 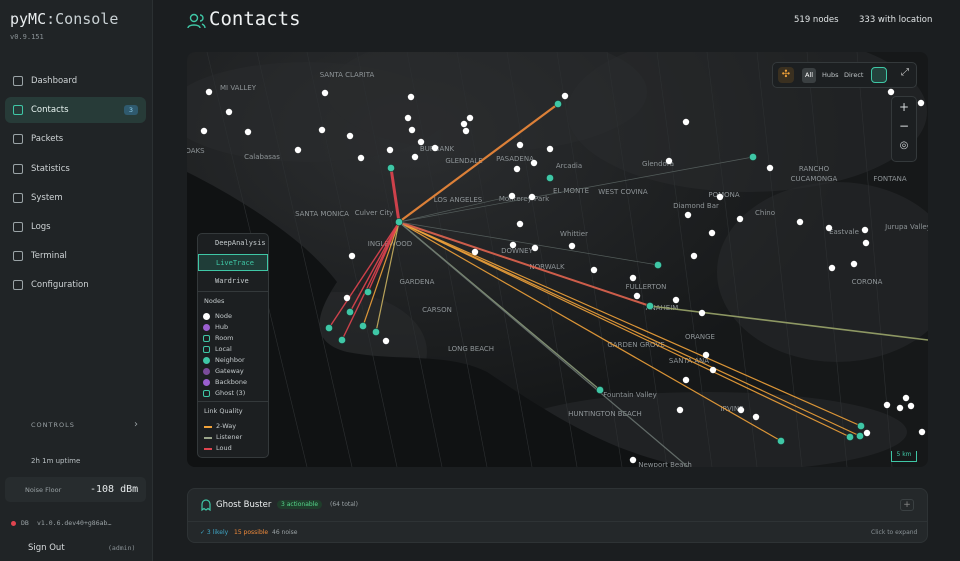 What do you see at coordinates (907, 505) in the screenshot?
I see `expand-button: +` at bounding box center [907, 505].